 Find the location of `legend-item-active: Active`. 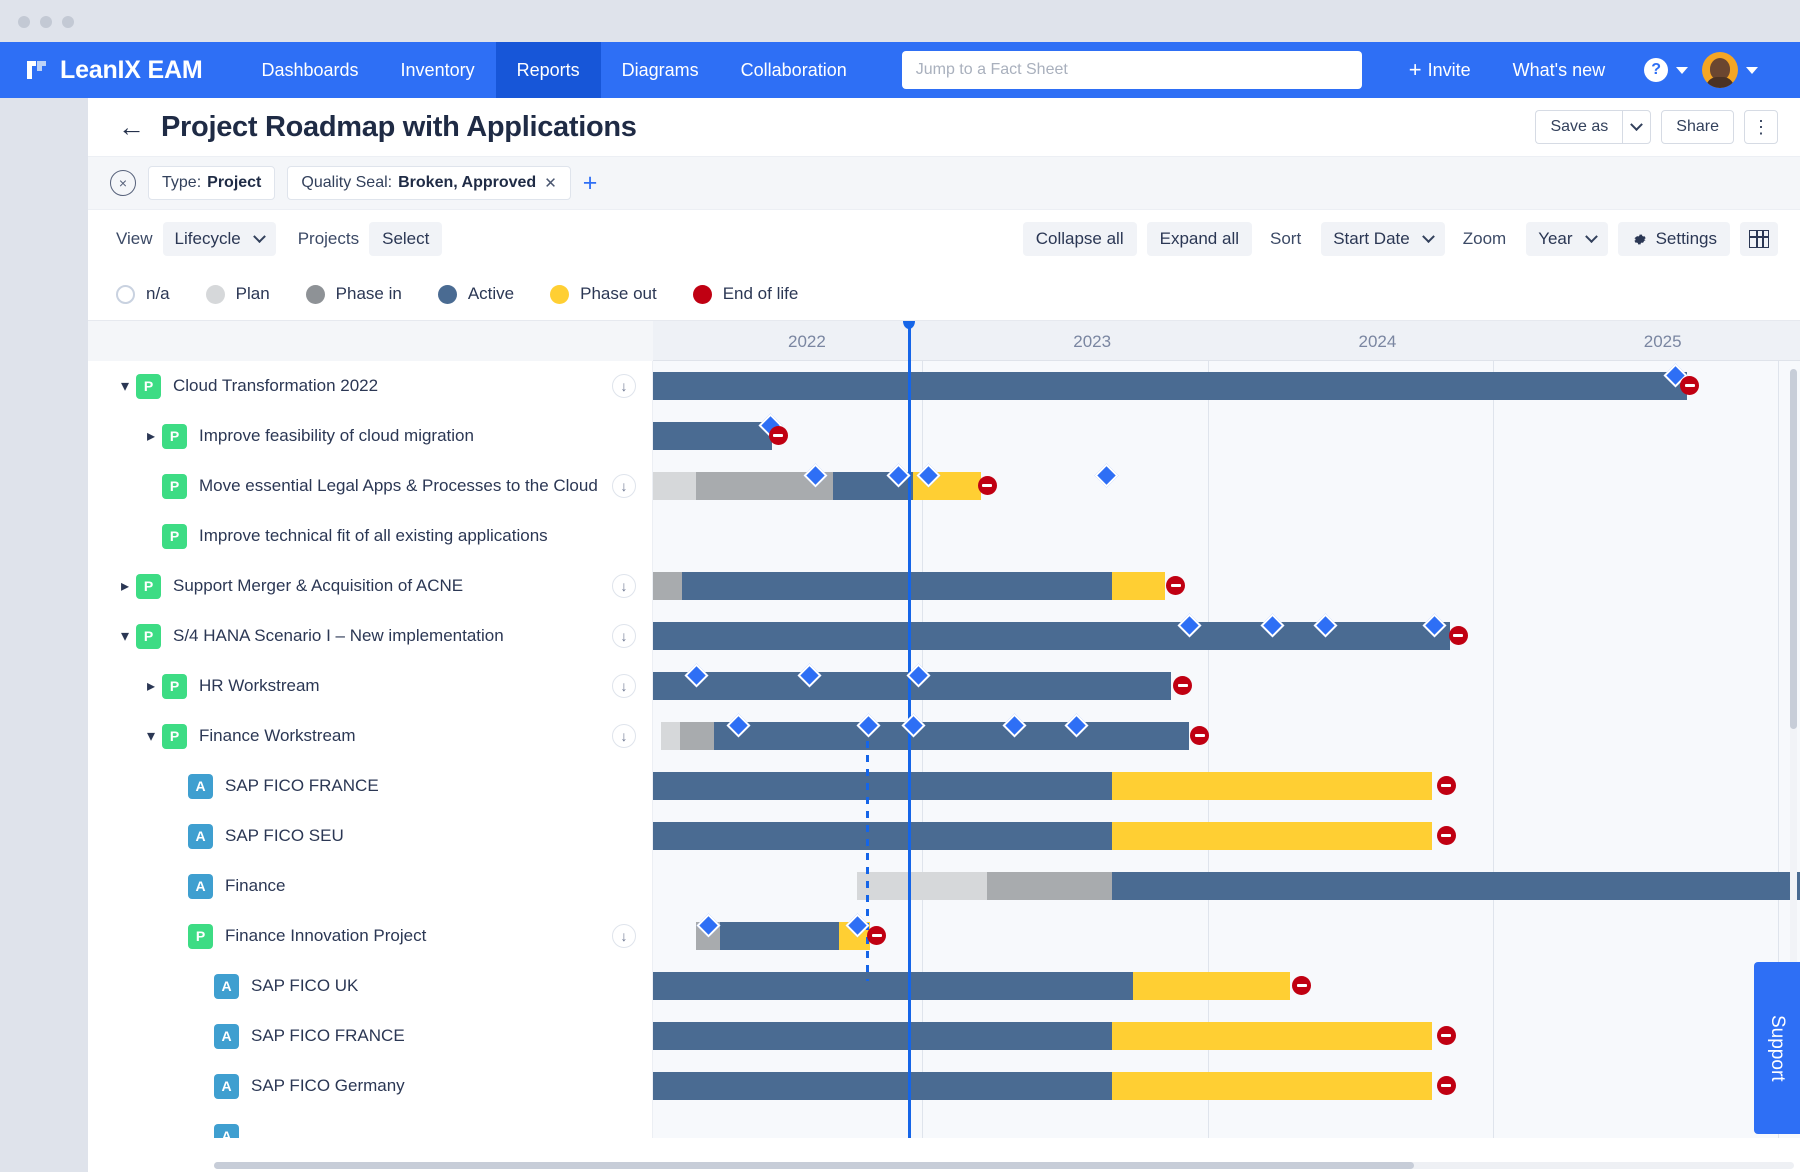

legend-item-active: Active is located at coordinates (475, 294).